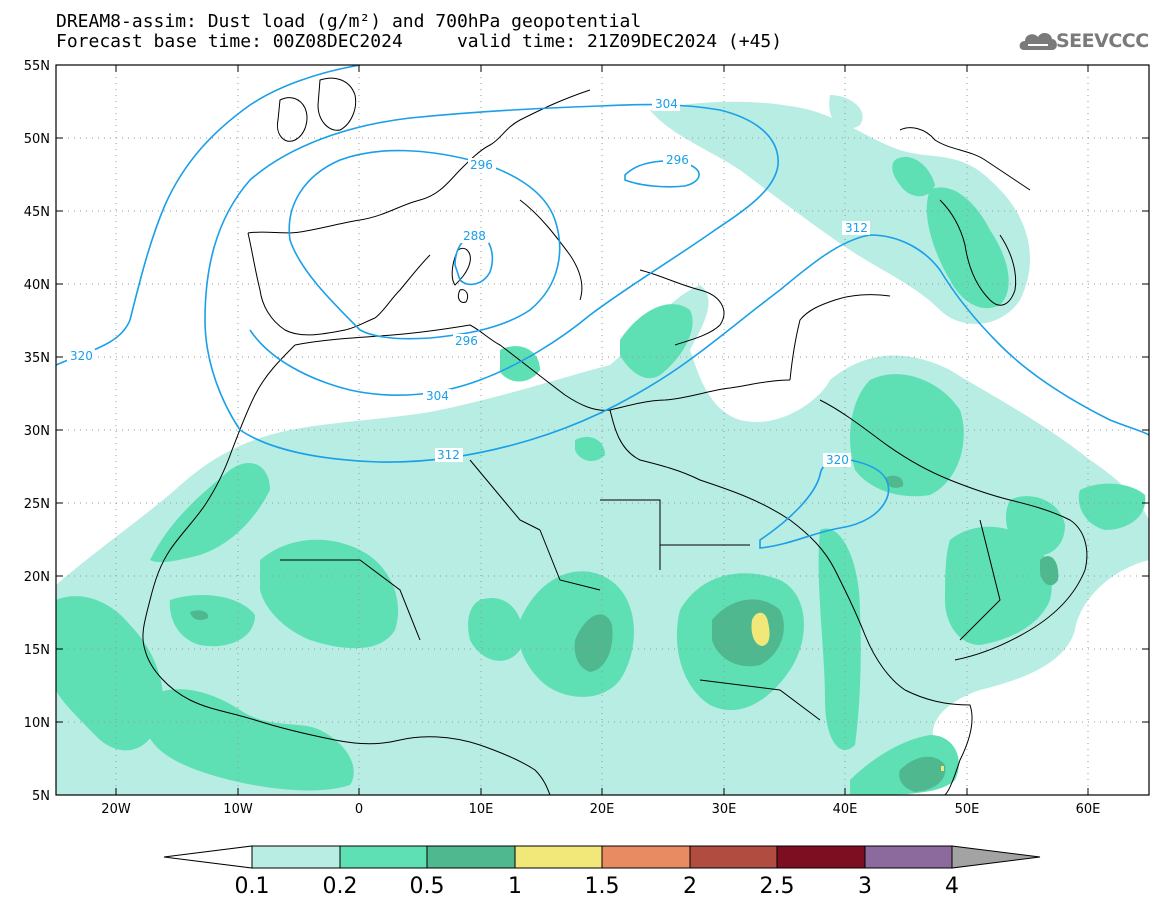 This screenshot has height=907, width=1165. What do you see at coordinates (845, 809) in the screenshot?
I see `lon-label: 40E` at bounding box center [845, 809].